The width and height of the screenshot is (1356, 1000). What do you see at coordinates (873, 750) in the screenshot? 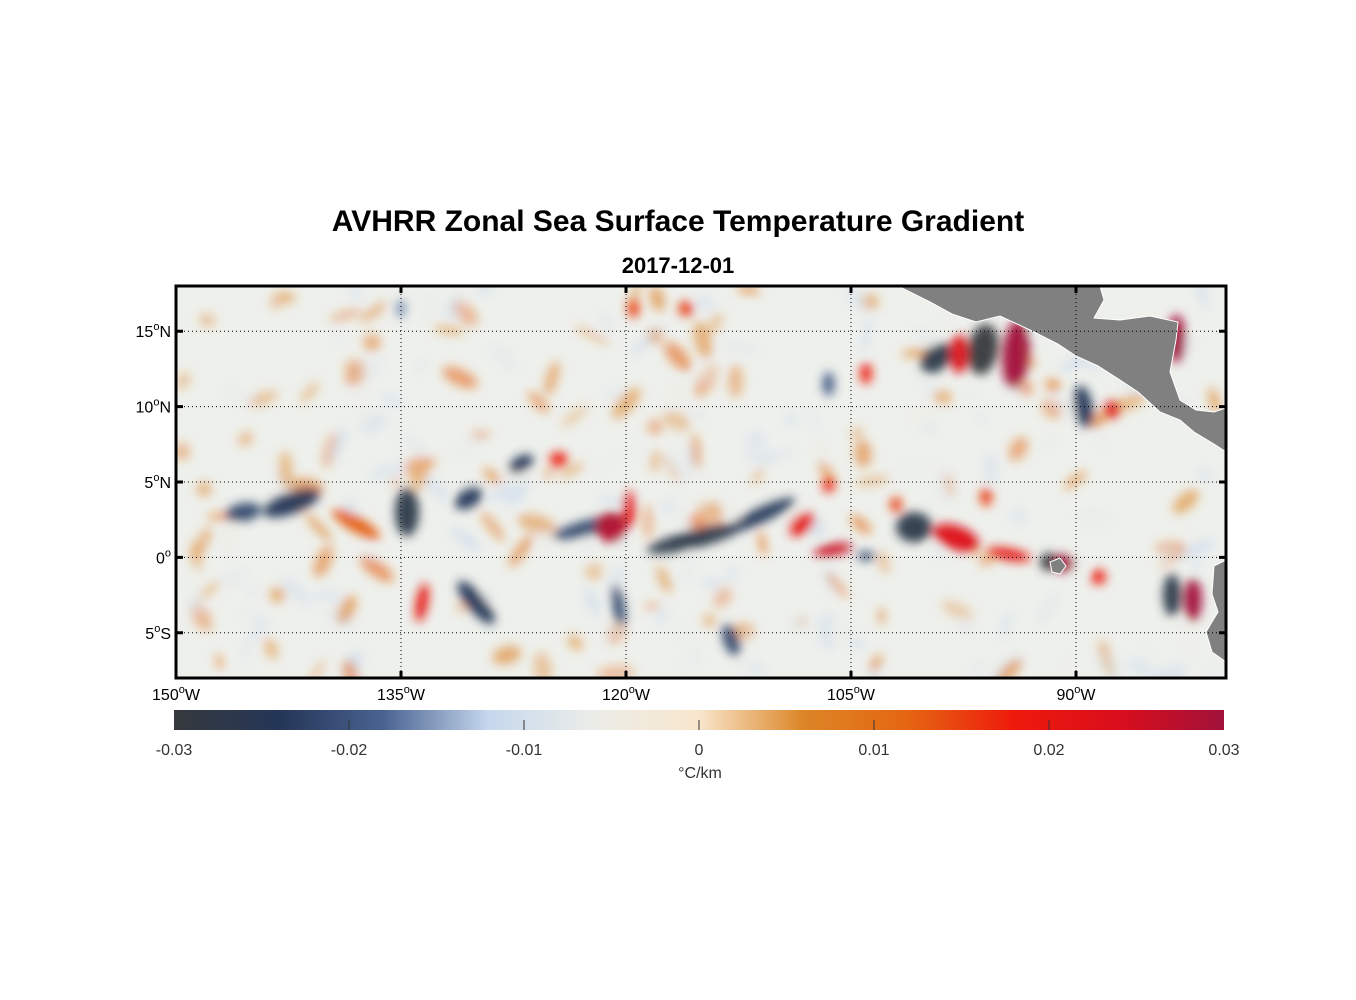
I see `colorbar-tick-label: 0.01` at bounding box center [873, 750].